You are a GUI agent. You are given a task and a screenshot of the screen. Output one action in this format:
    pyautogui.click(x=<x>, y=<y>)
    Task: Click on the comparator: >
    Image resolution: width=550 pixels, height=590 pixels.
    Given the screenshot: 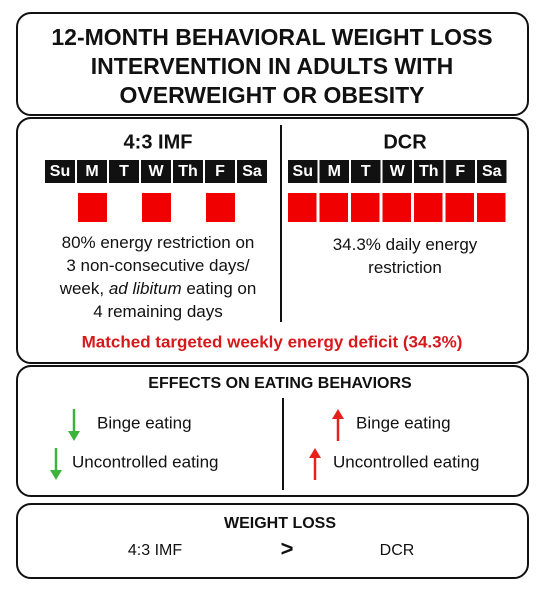 What is the action you would take?
    pyautogui.click(x=287, y=548)
    